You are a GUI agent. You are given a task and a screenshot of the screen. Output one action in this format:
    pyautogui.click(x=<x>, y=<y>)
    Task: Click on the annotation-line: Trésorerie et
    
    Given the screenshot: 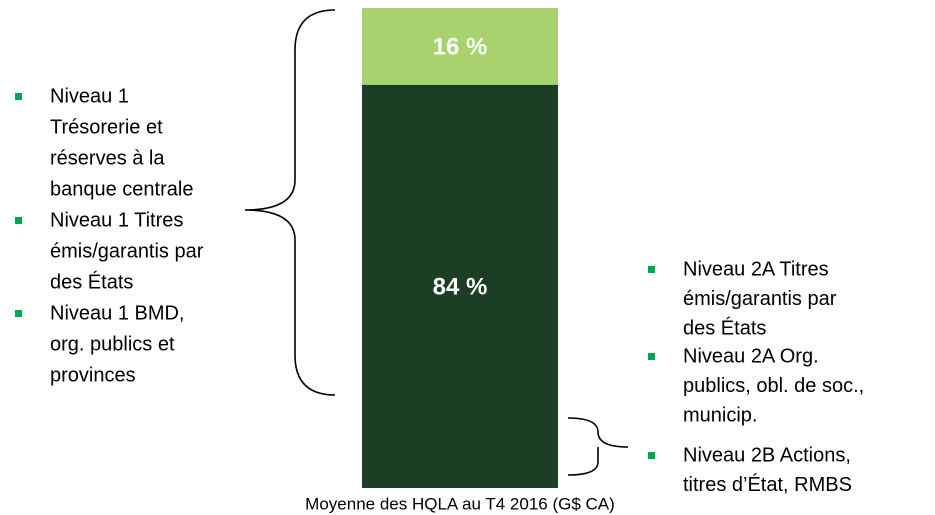 What is the action you would take?
    pyautogui.click(x=106, y=127)
    